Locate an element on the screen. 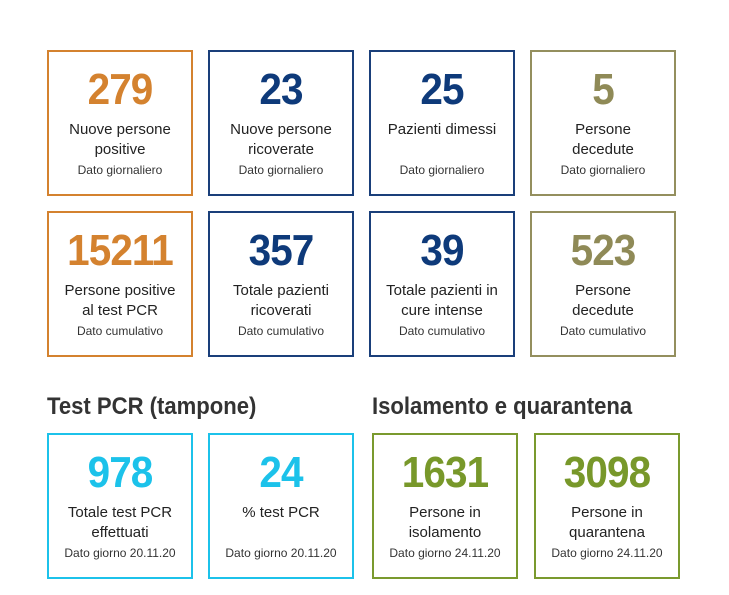 This screenshot has height=595, width=729. card-total-deaths: 523 Persone decedute Dato cumulativo is located at coordinates (603, 284).